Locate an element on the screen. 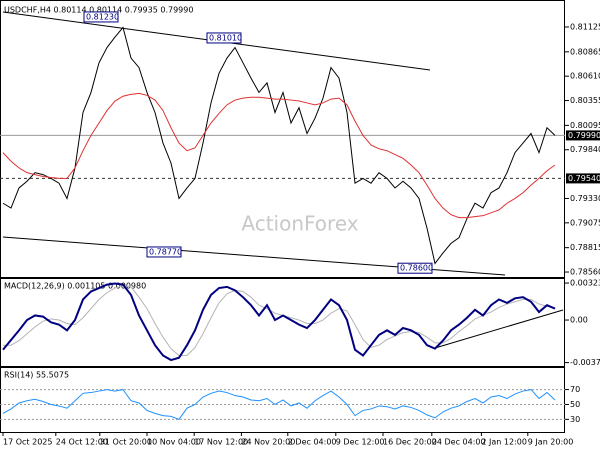  y-tick-label: 0.00 is located at coordinates (579, 320).